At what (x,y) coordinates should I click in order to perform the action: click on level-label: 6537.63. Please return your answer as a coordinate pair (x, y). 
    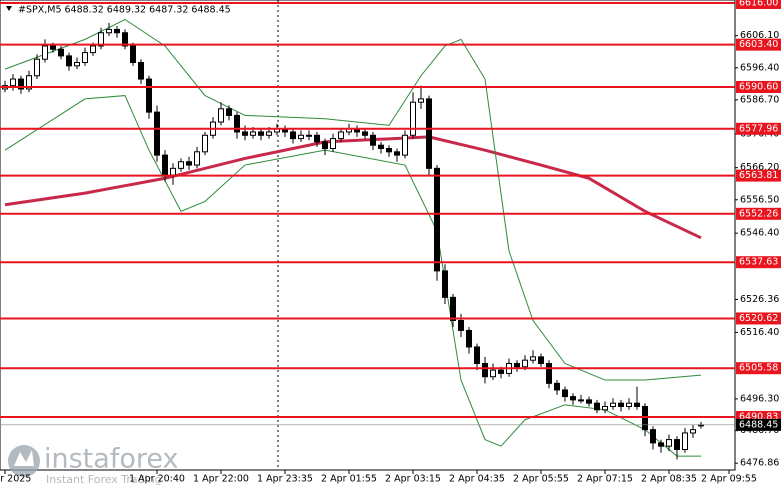
    Looking at the image, I should click on (758, 262).